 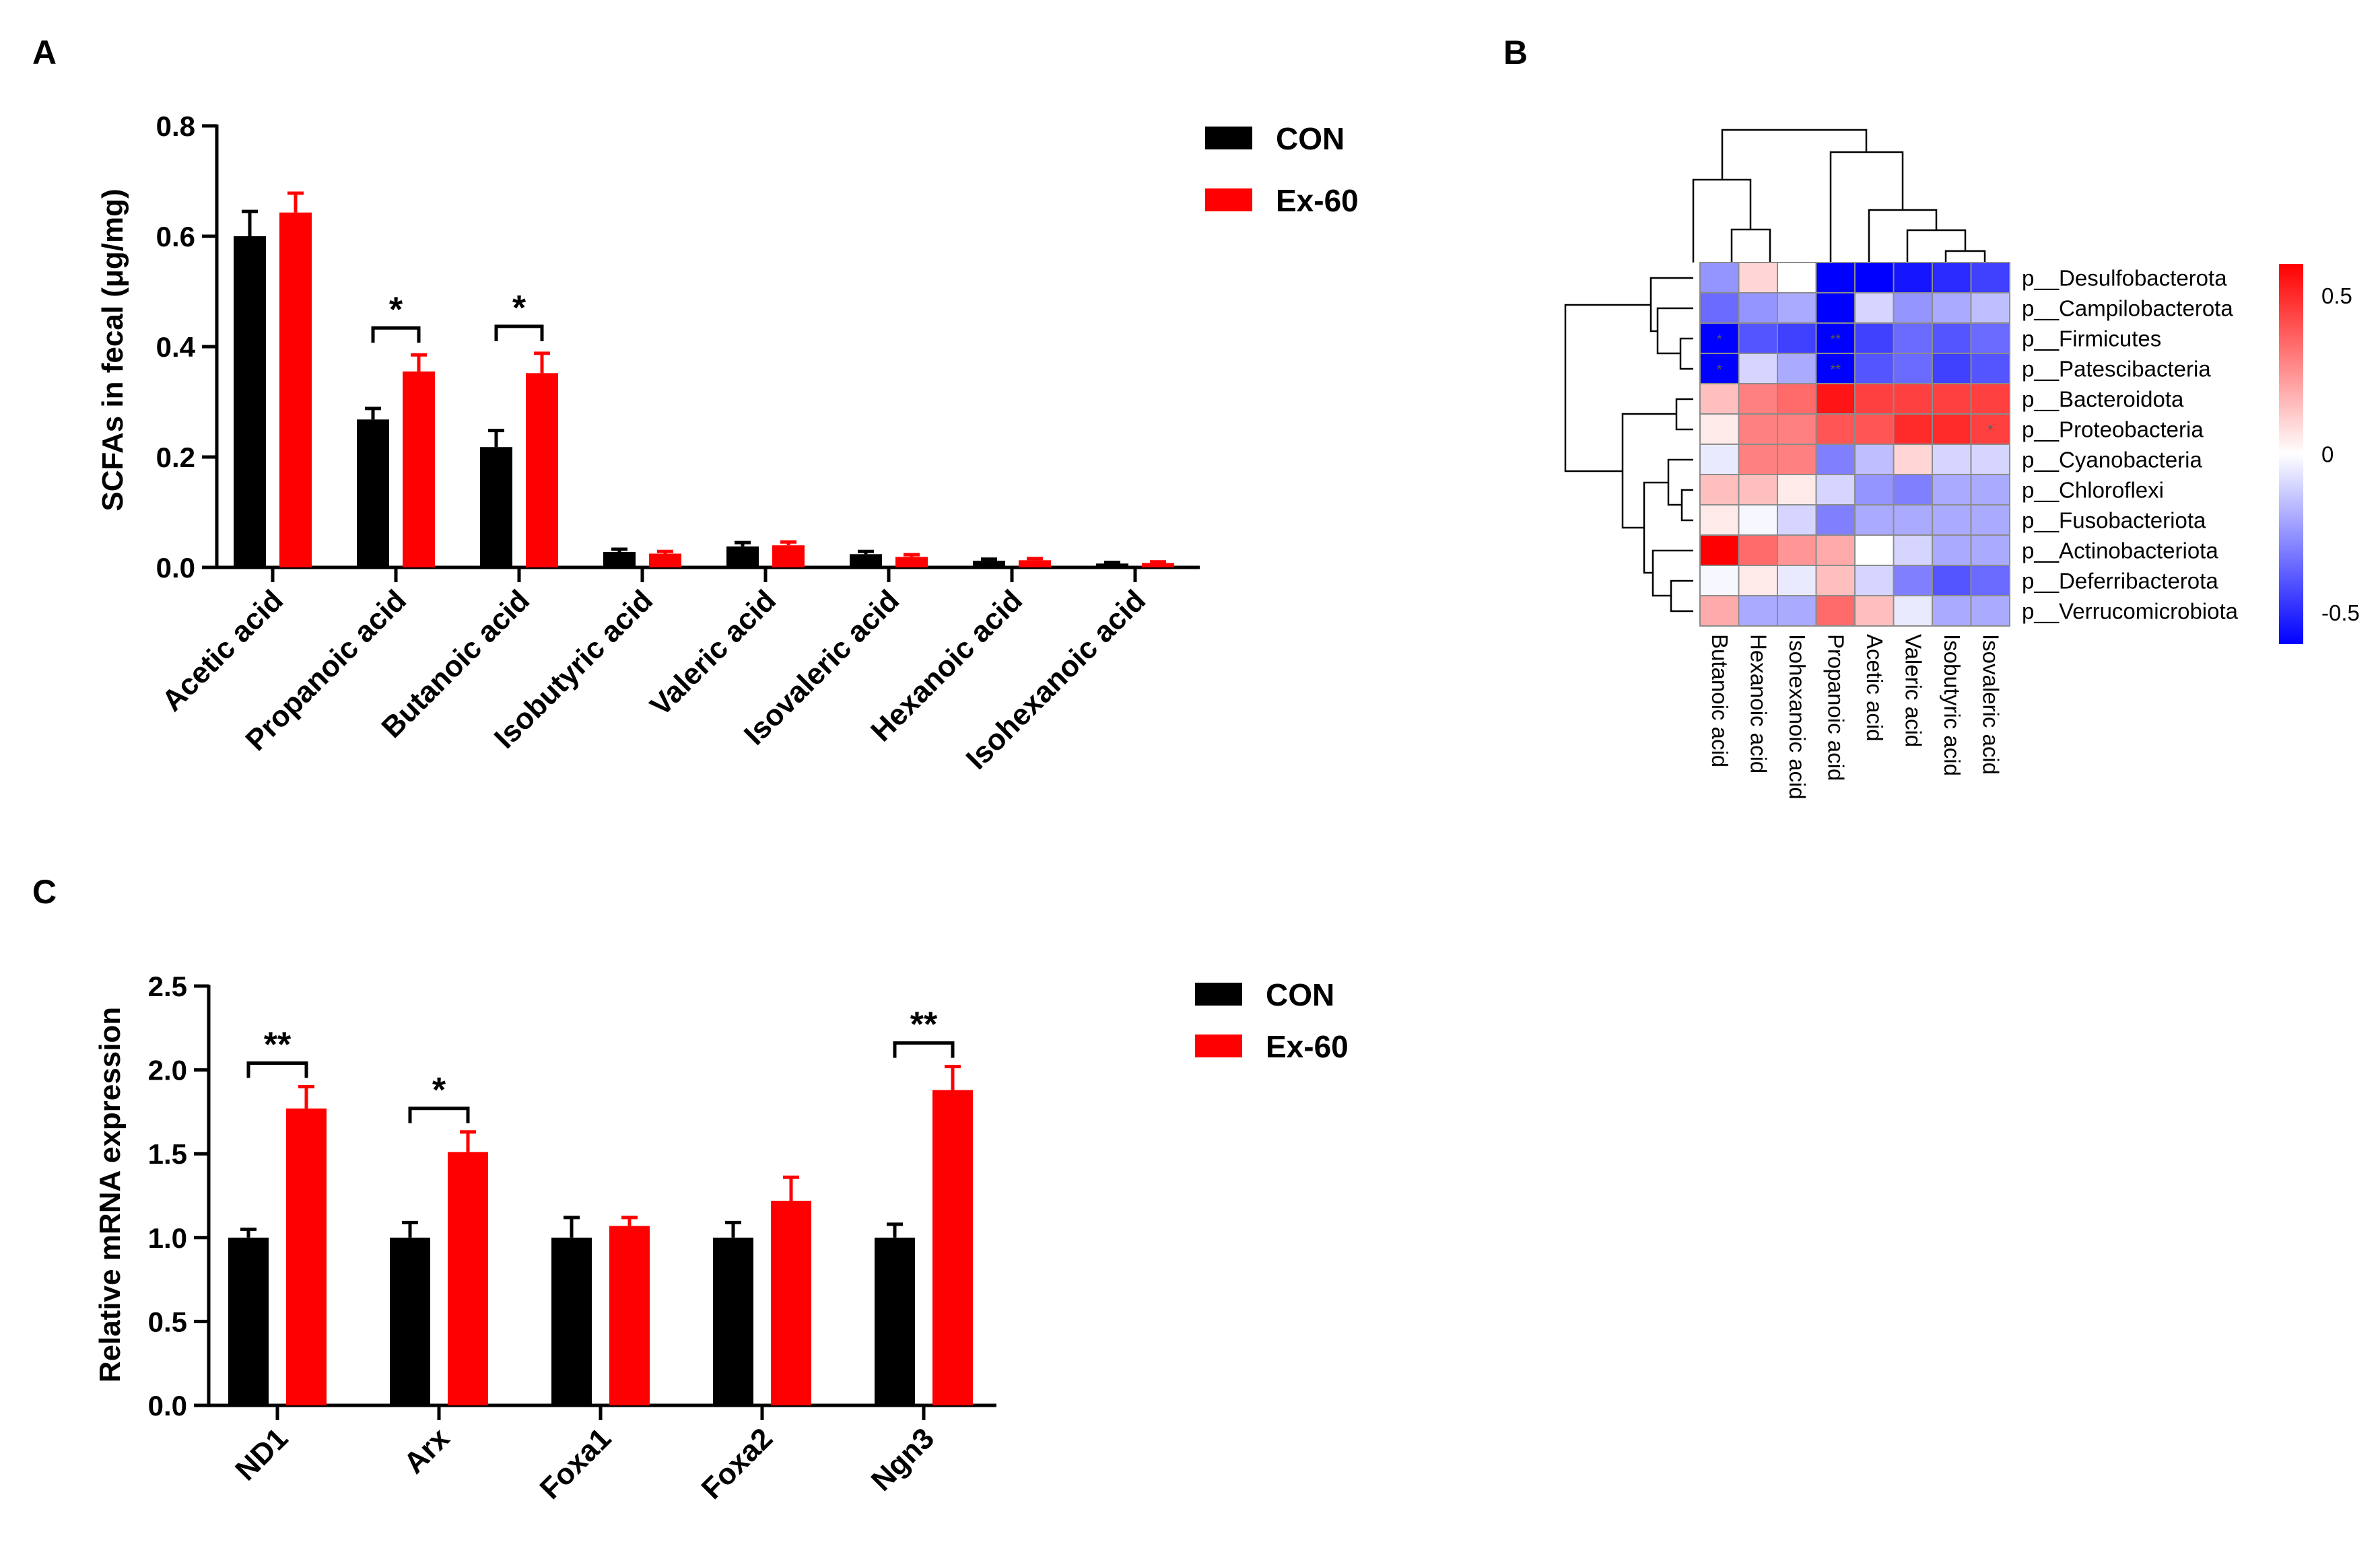 I want to click on y-tick-label: 2.5, so click(x=167, y=987).